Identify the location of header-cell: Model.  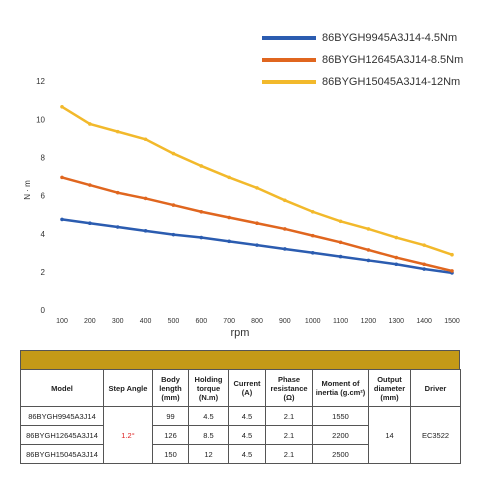
(62, 388).